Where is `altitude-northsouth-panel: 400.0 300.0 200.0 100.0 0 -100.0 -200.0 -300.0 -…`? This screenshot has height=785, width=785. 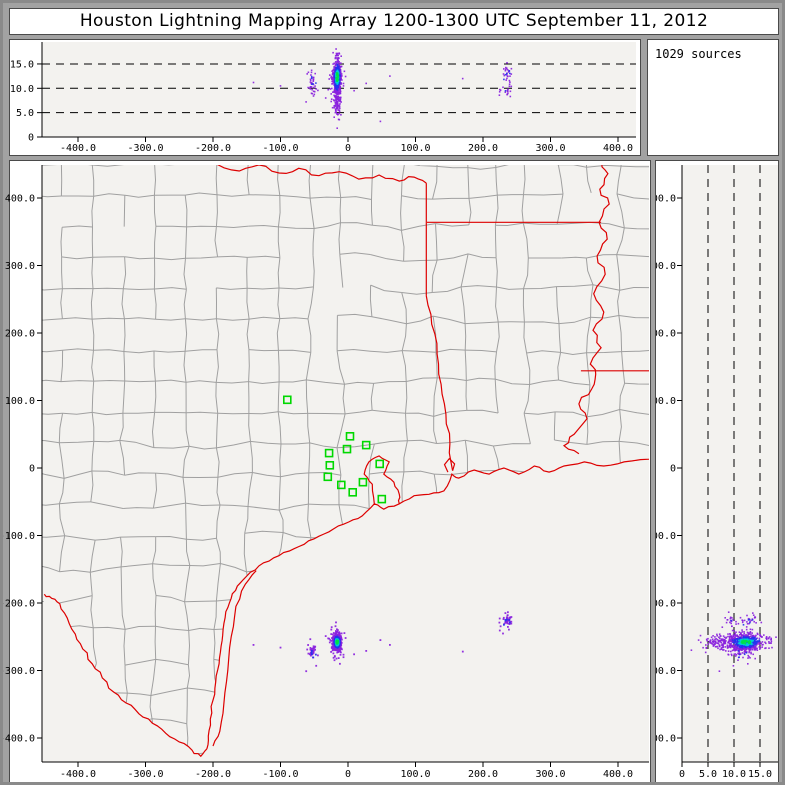 altitude-northsouth-panel: 400.0 300.0 200.0 100.0 0 -100.0 -200.0 -300.0 -… is located at coordinates (717, 471).